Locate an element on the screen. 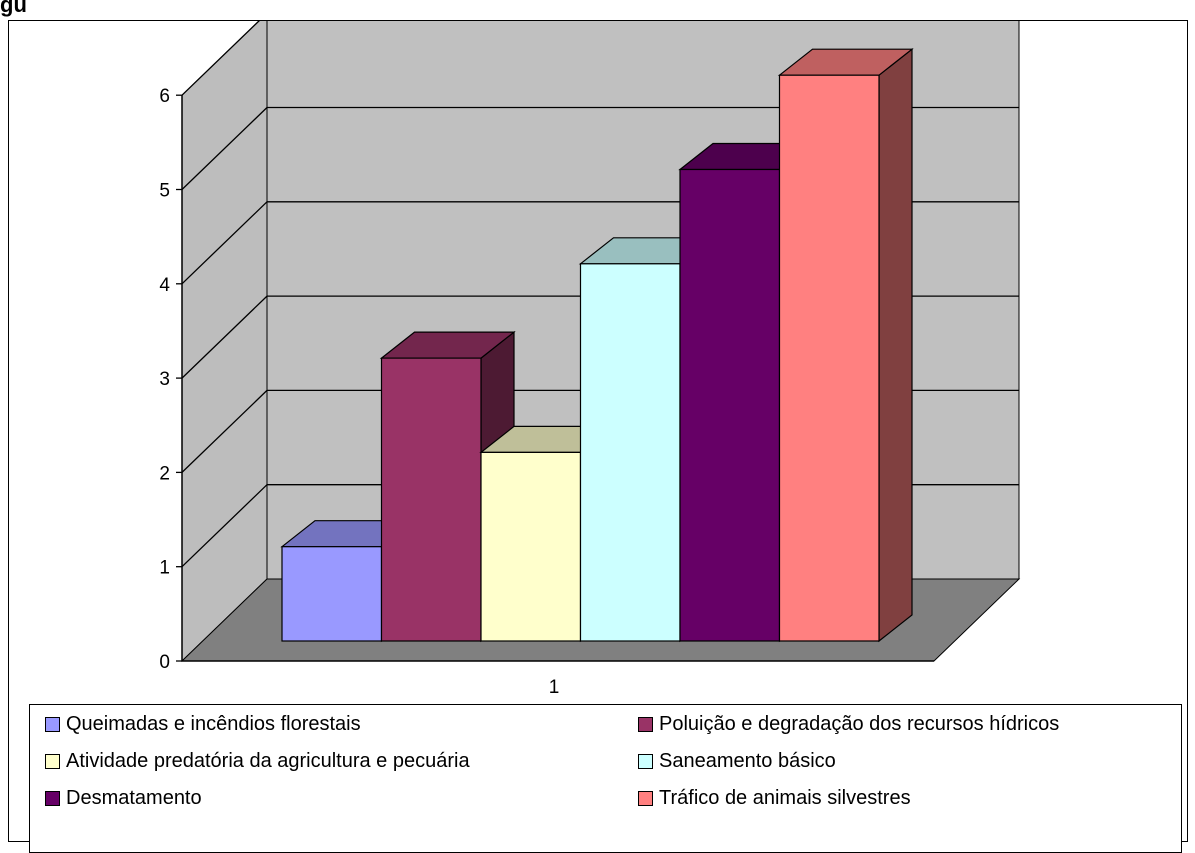  x-tick-label: 1 is located at coordinates (554, 687).